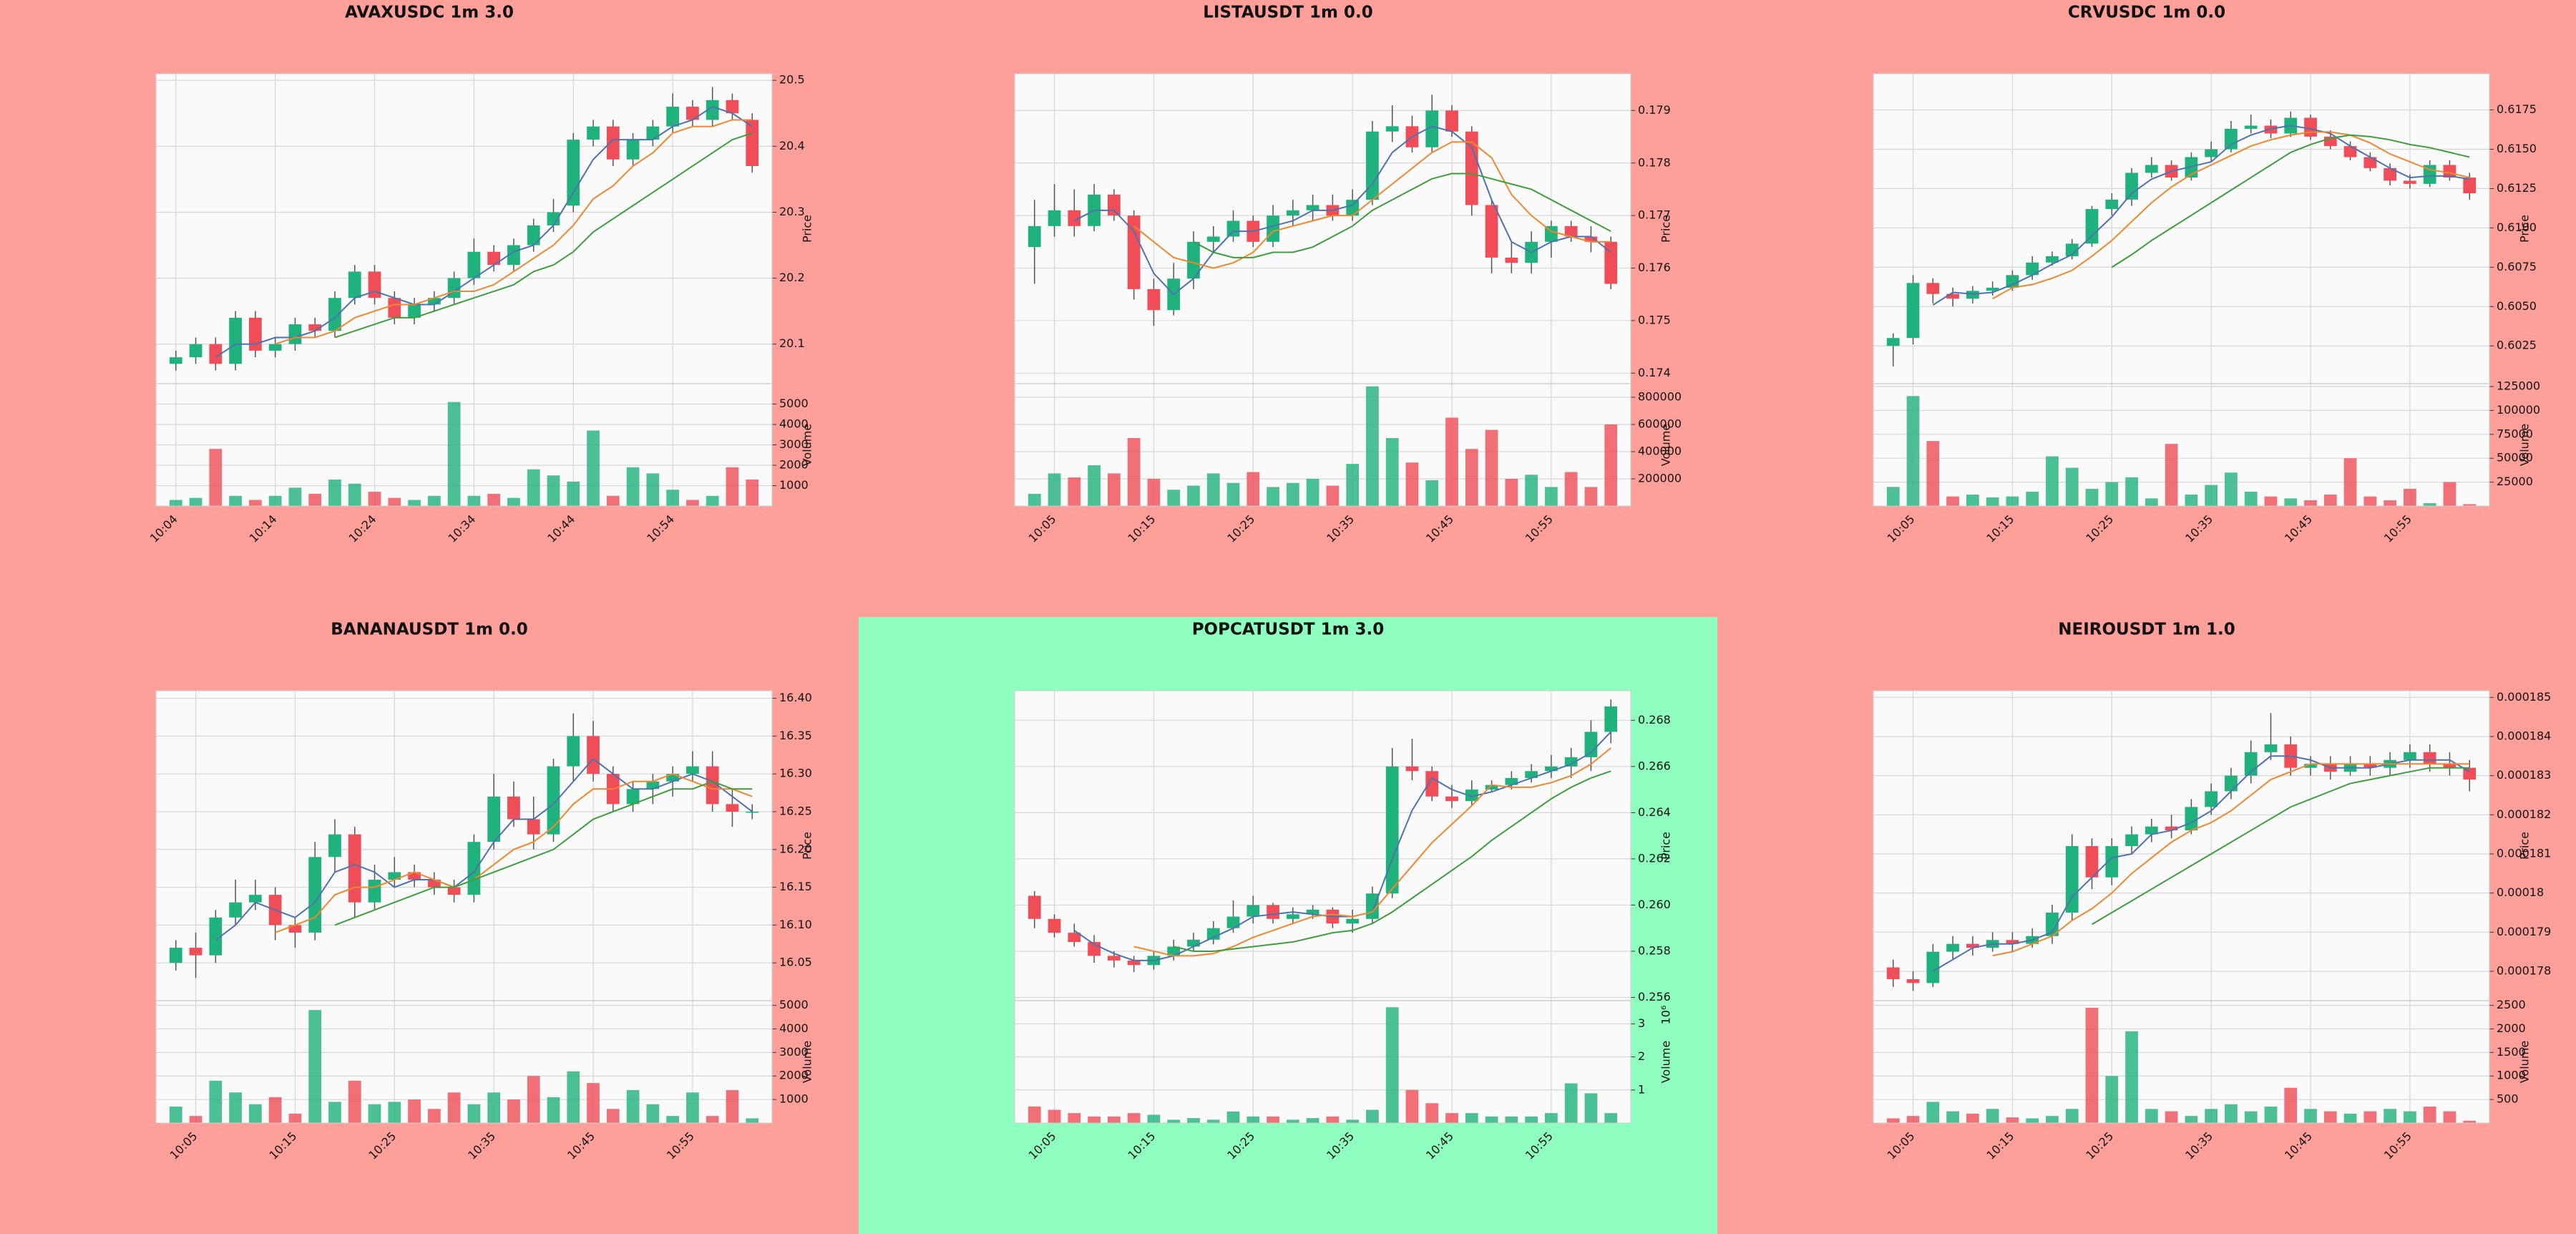 The width and height of the screenshot is (2576, 1234). I want to click on y-tick-label: 0.264, so click(1654, 812).